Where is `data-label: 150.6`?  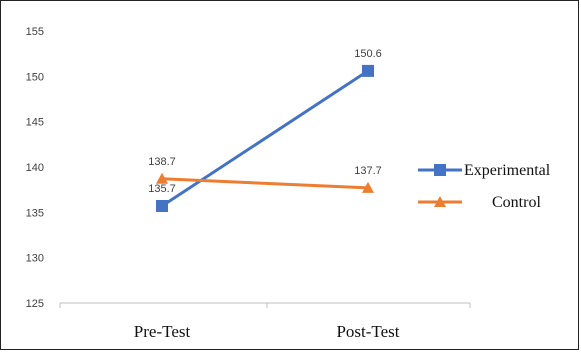 data-label: 150.6 is located at coordinates (368, 54).